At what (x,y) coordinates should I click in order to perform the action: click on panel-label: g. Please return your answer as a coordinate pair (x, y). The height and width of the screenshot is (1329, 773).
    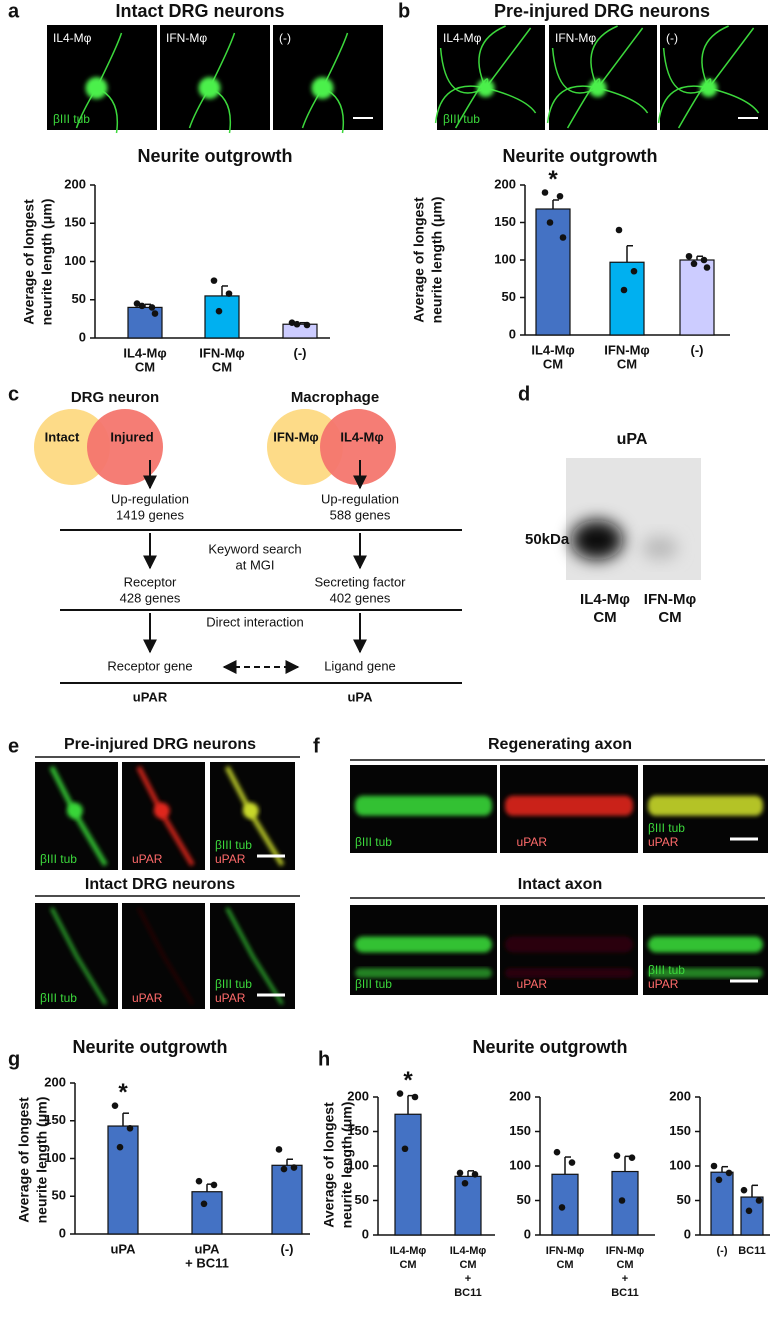
    Looking at the image, I should click on (14, 1059).